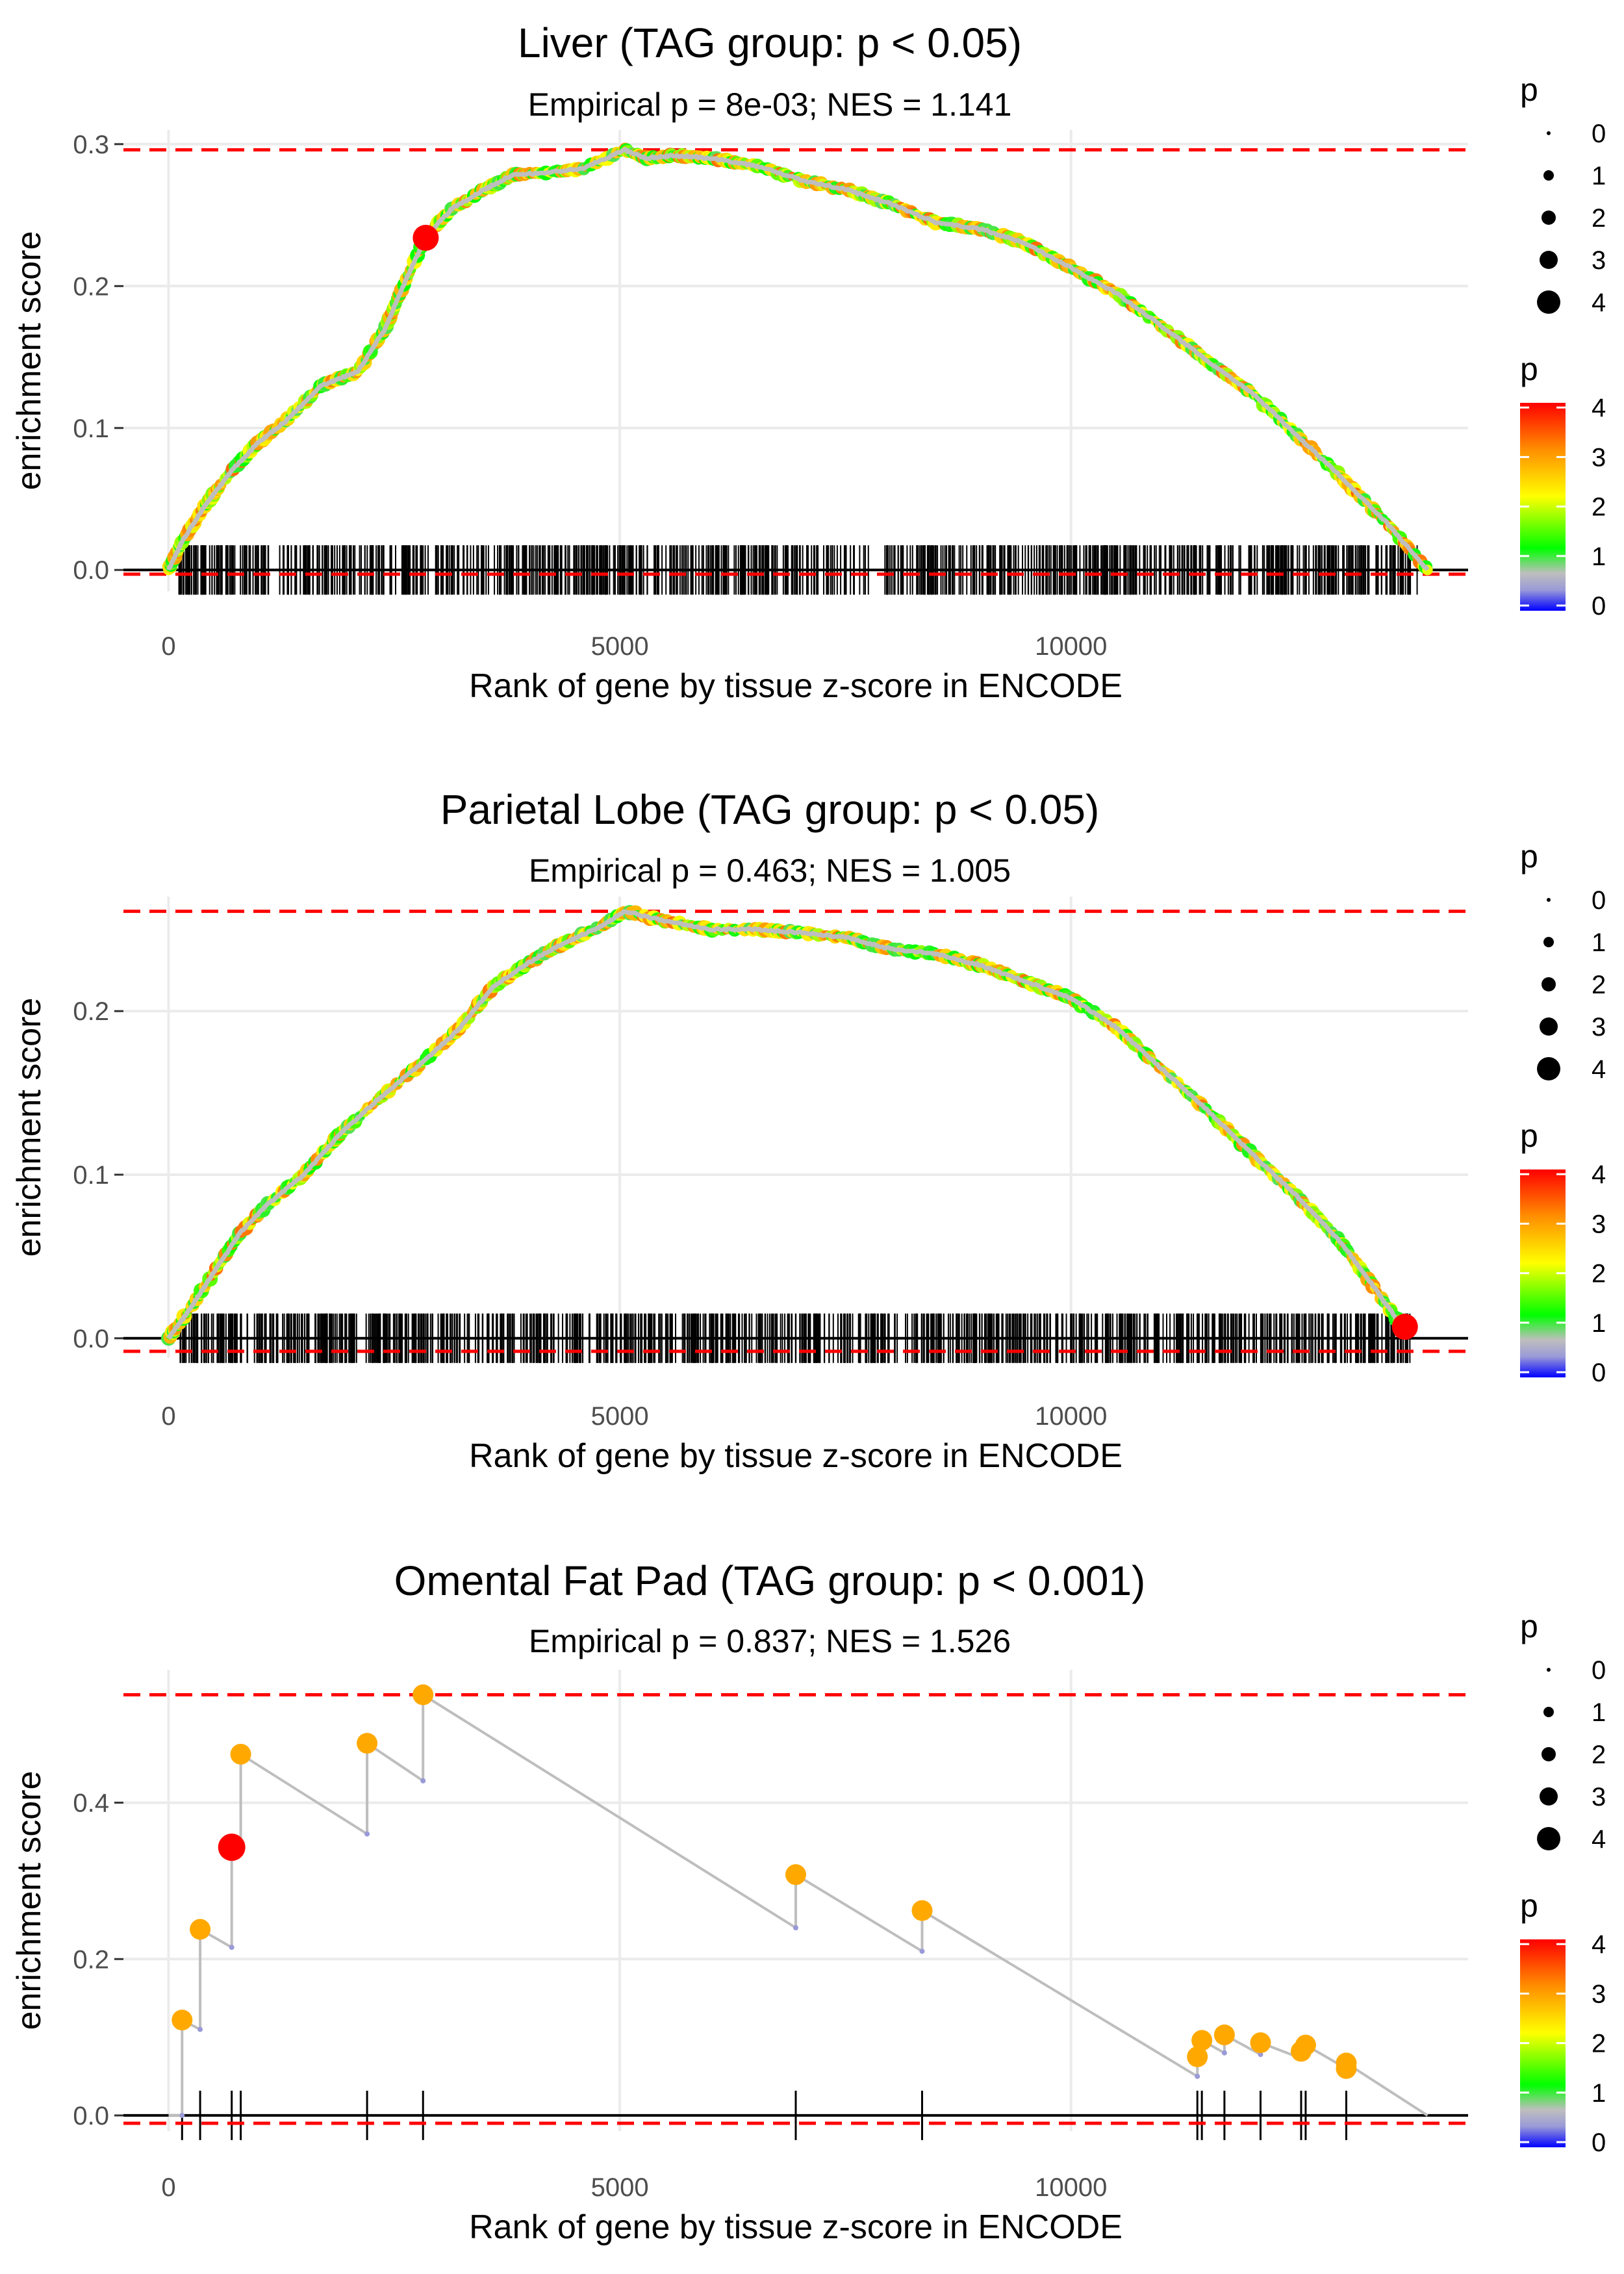 The height and width of the screenshot is (2274, 1624). What do you see at coordinates (770, 1580) in the screenshot?
I see `chart-title: Omental Fat Pad (TAG group: p < 0.001)` at bounding box center [770, 1580].